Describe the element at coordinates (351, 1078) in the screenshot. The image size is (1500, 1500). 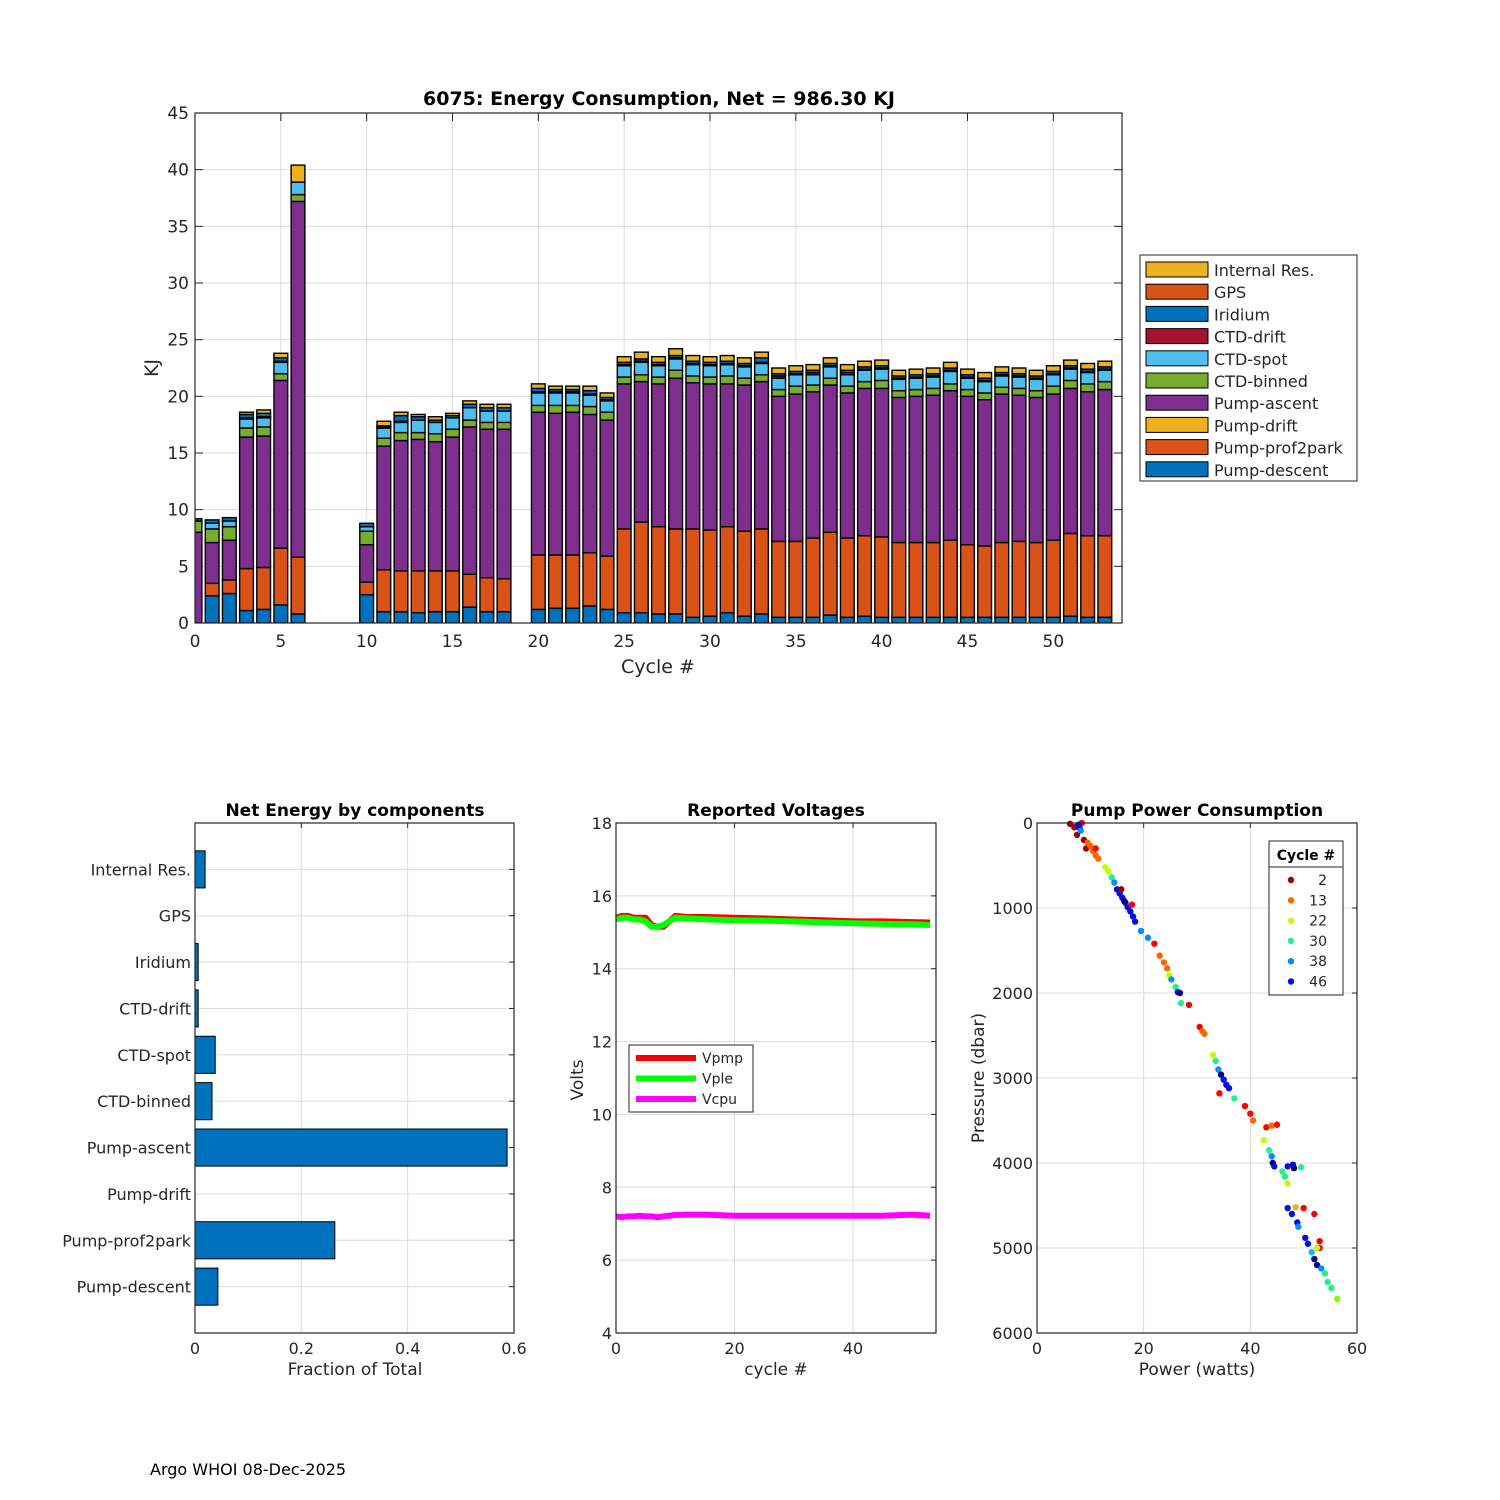
I see `bars` at that location.